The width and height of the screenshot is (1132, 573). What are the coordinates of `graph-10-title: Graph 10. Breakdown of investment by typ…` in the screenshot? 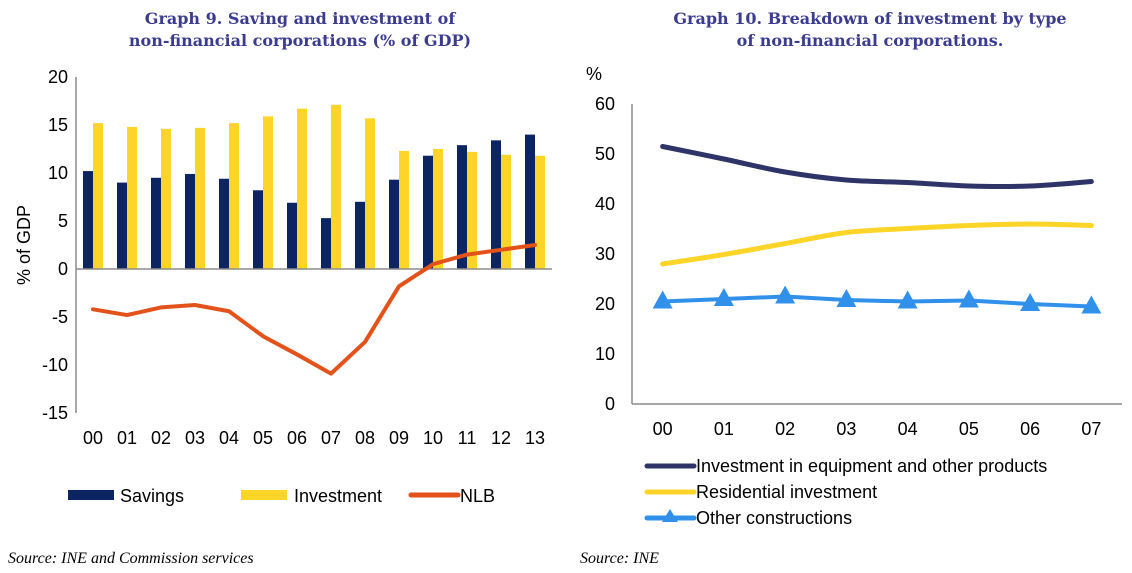 It's located at (869, 30).